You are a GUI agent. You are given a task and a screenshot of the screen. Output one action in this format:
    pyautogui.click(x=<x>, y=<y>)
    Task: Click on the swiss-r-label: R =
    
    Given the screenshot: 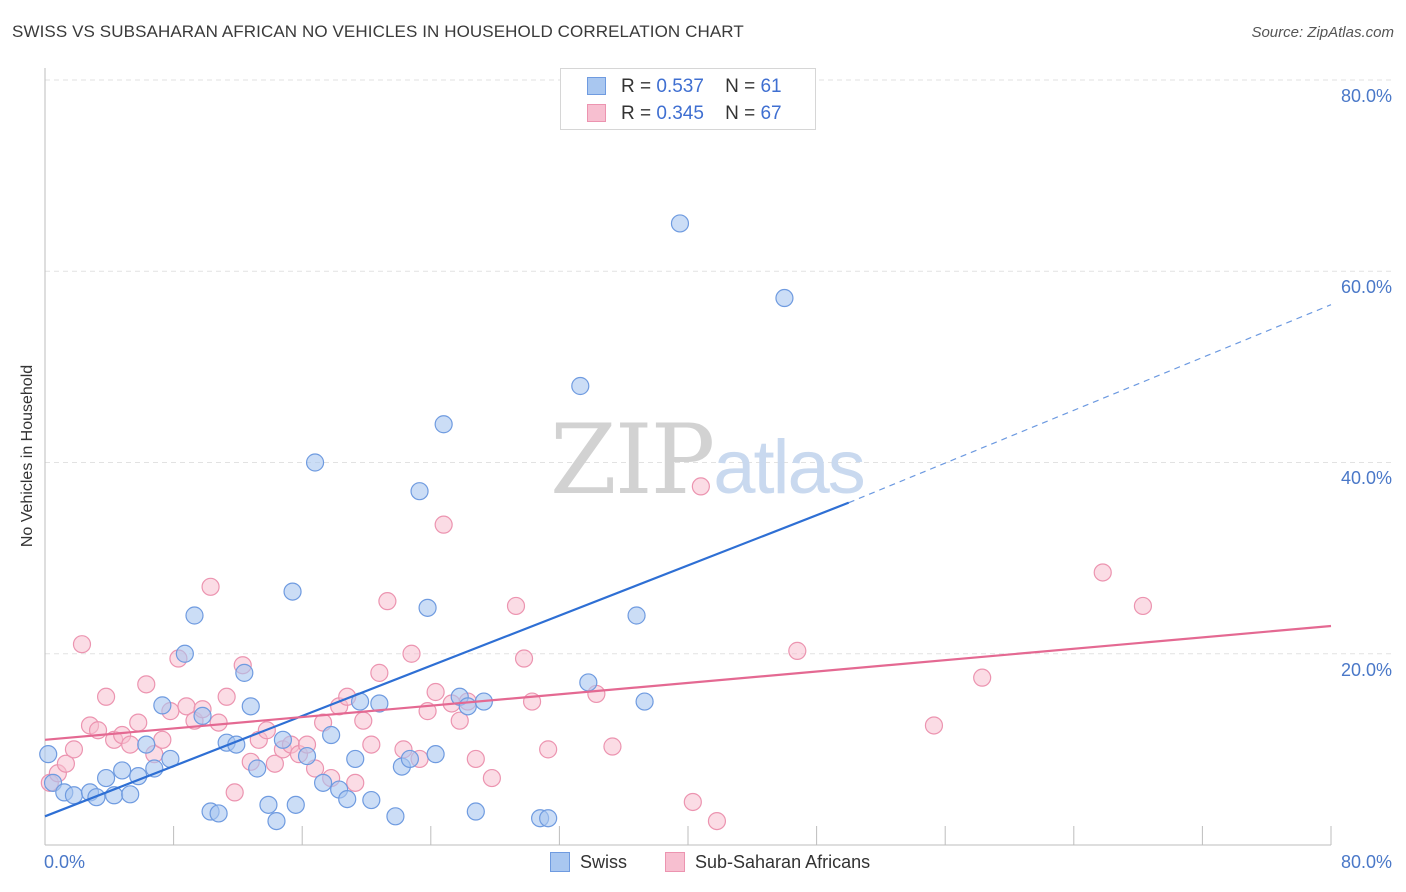 What is the action you would take?
    pyautogui.click(x=636, y=86)
    